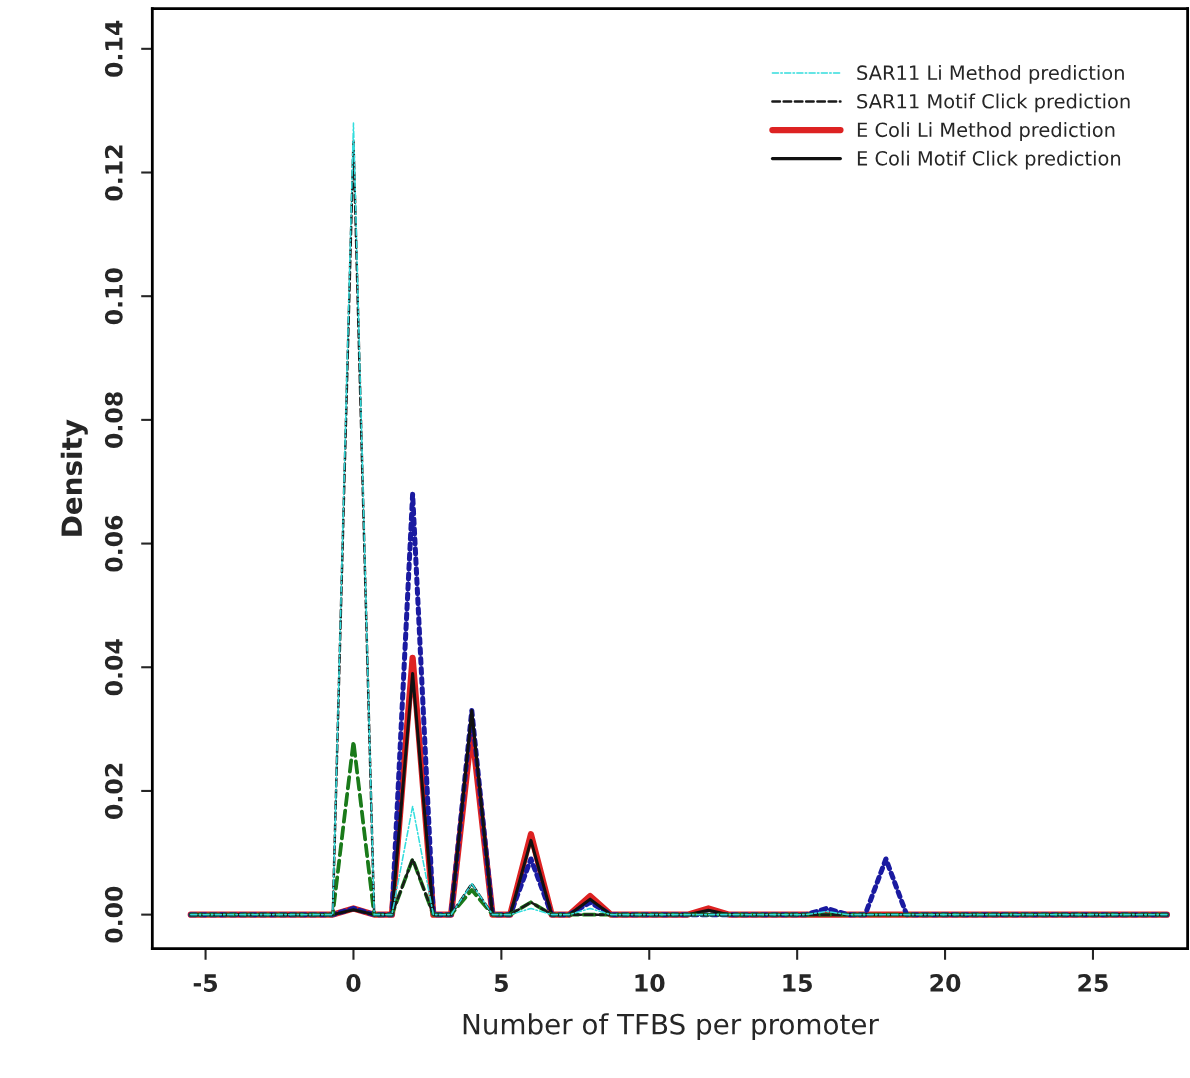 The image size is (1190, 1078). Describe the element at coordinates (945, 983) in the screenshot. I see `x-tick-label: 20` at that location.